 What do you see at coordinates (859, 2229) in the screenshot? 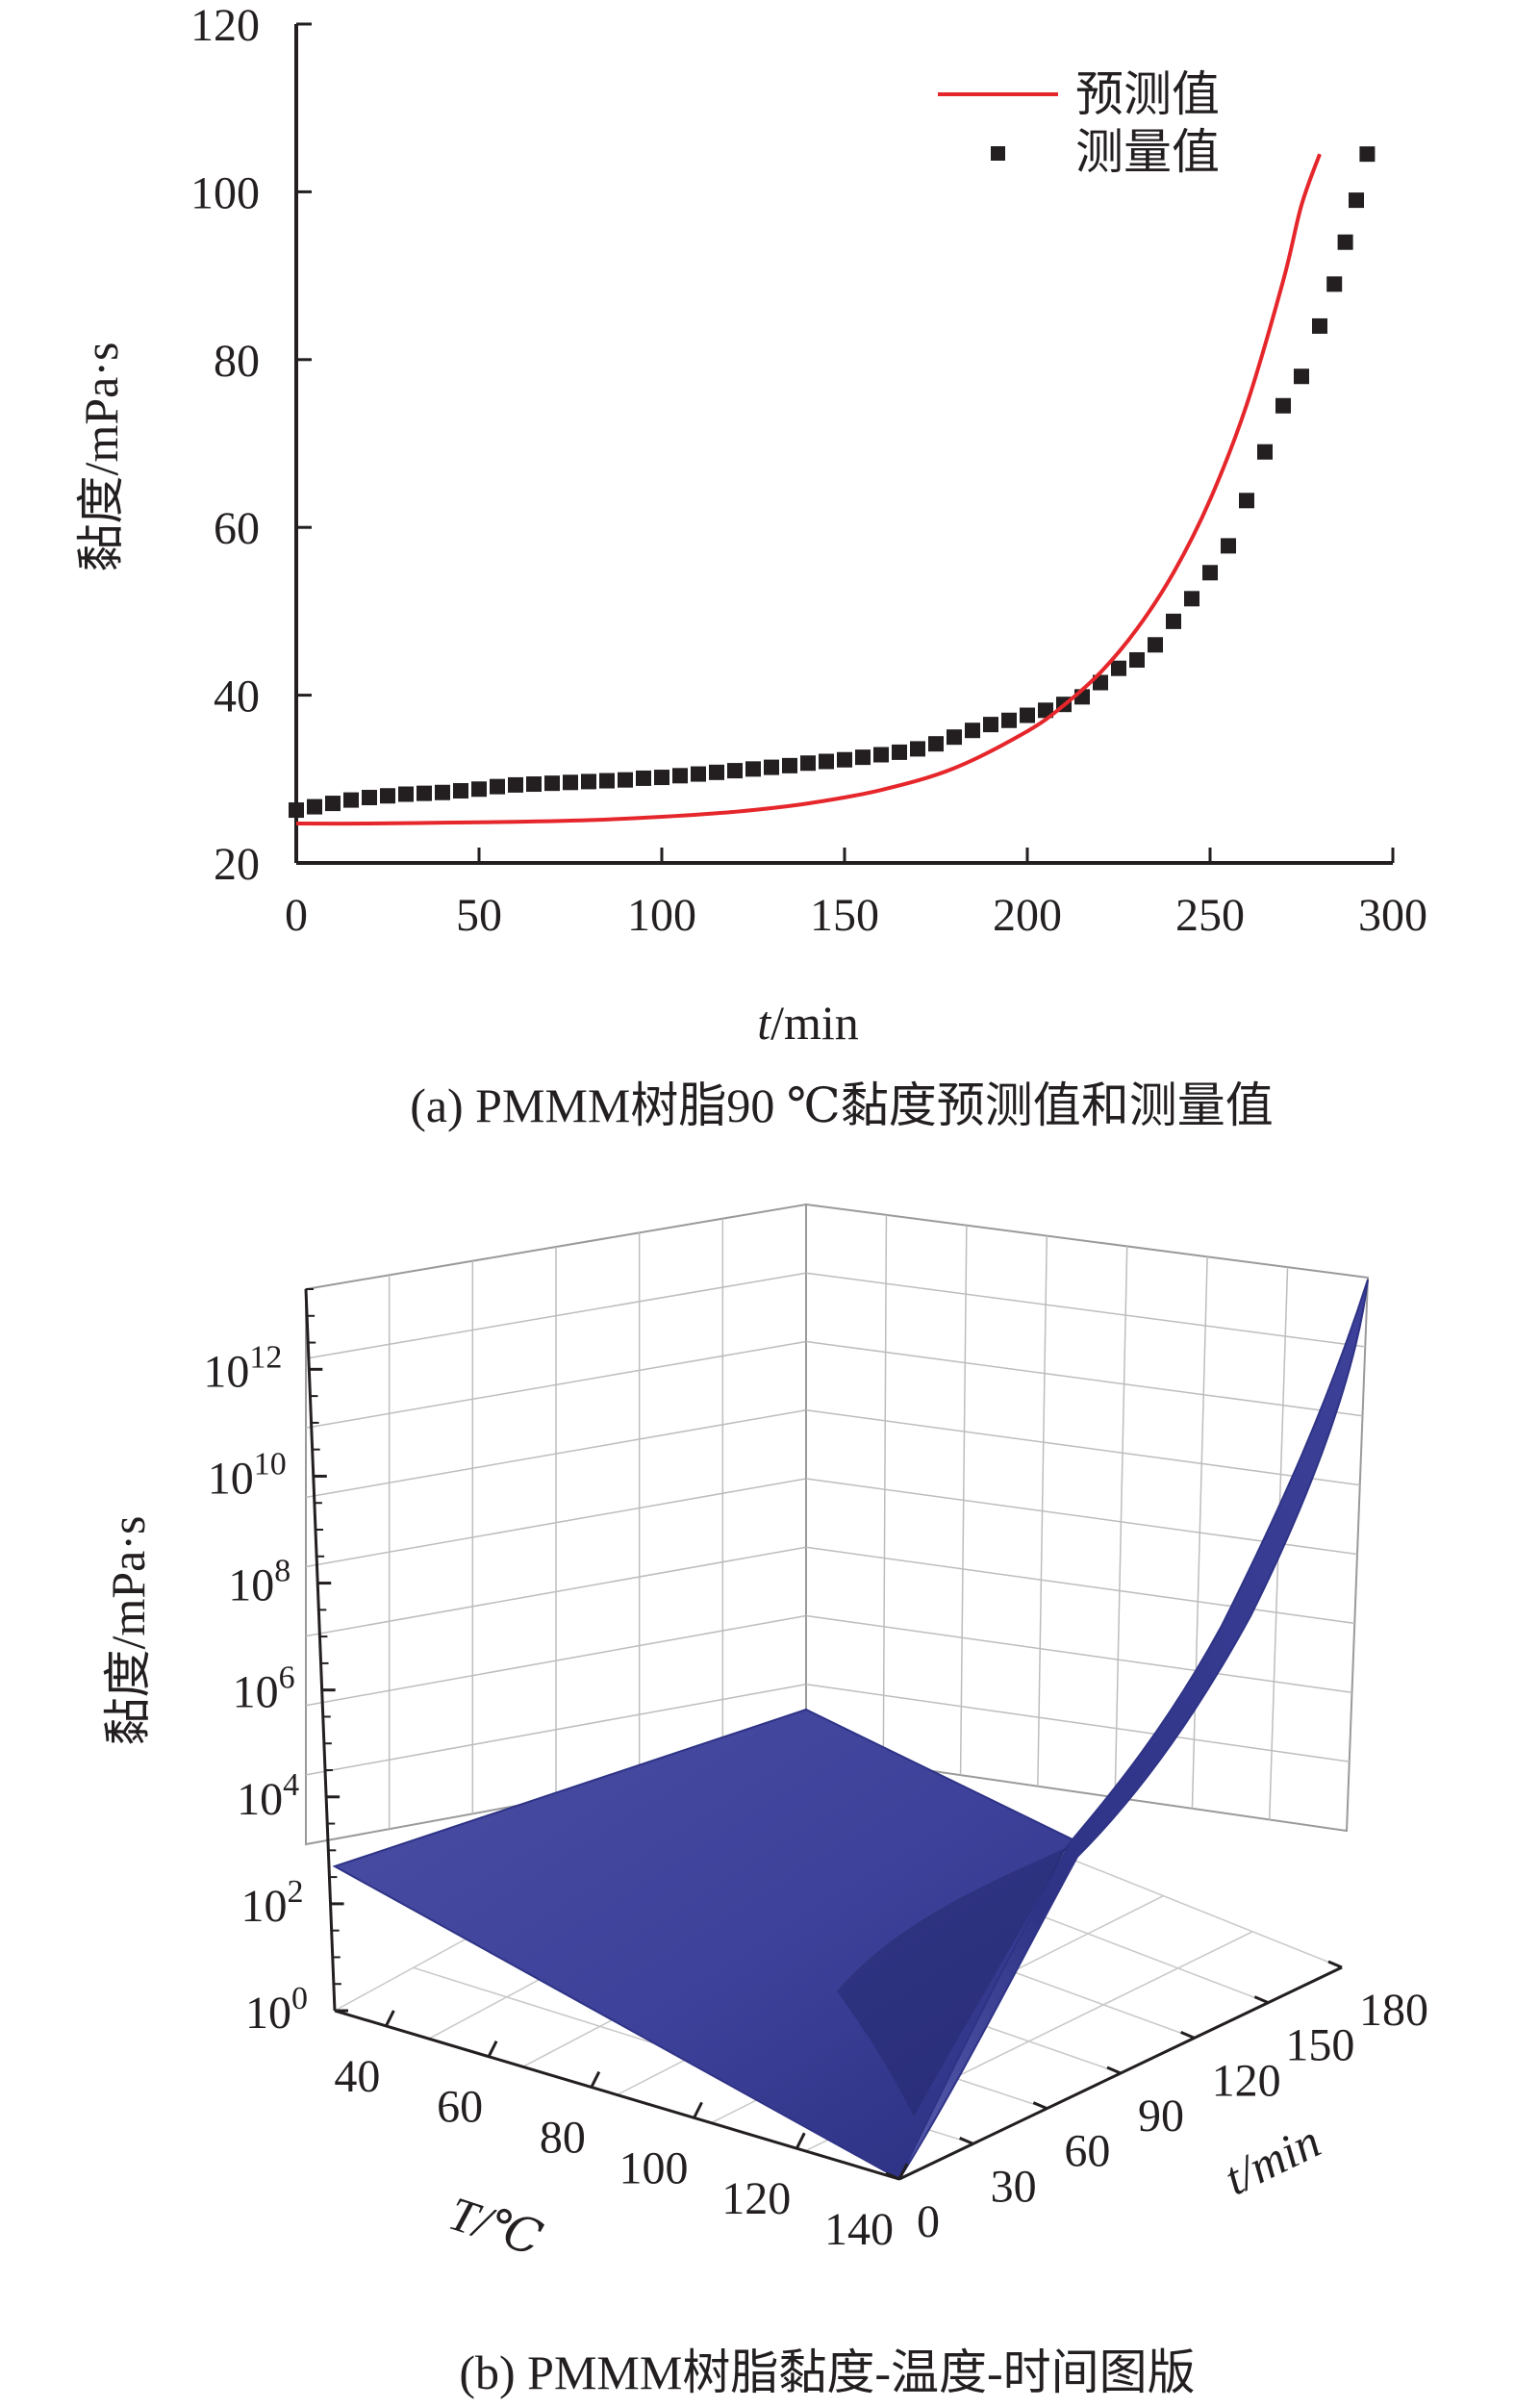
I see `T-tick-label: 140` at bounding box center [859, 2229].